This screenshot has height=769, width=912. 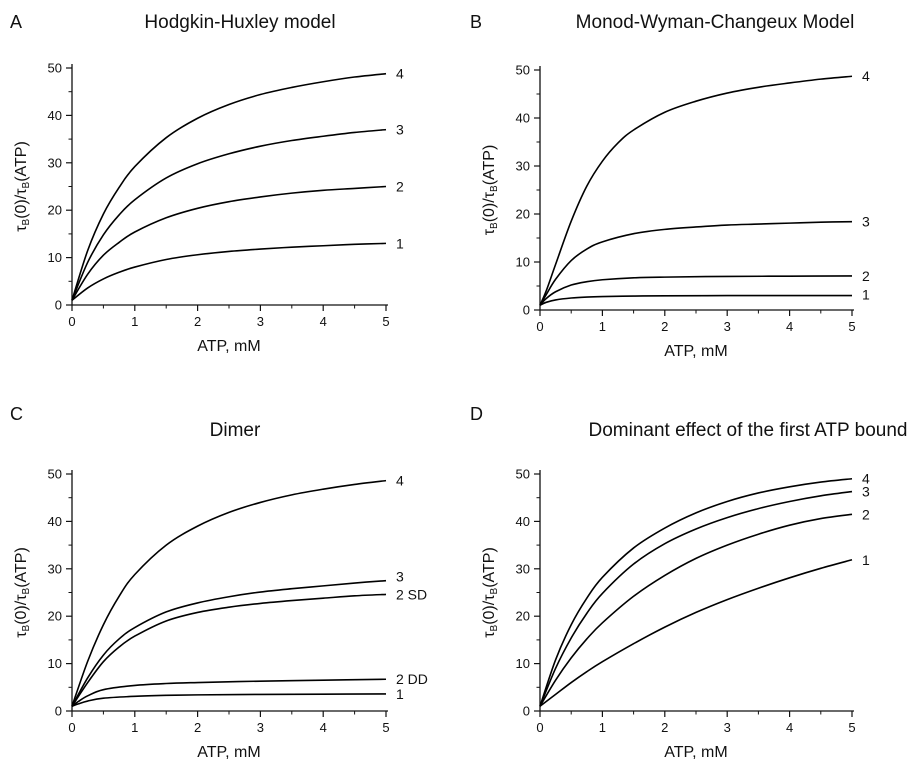 I want to click on panel-letter: D, so click(x=476, y=414).